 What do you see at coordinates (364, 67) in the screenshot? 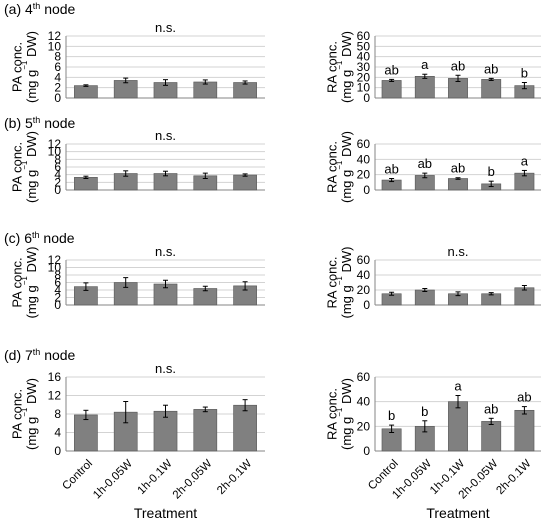
I see `y-tick-label: 30` at bounding box center [364, 67].